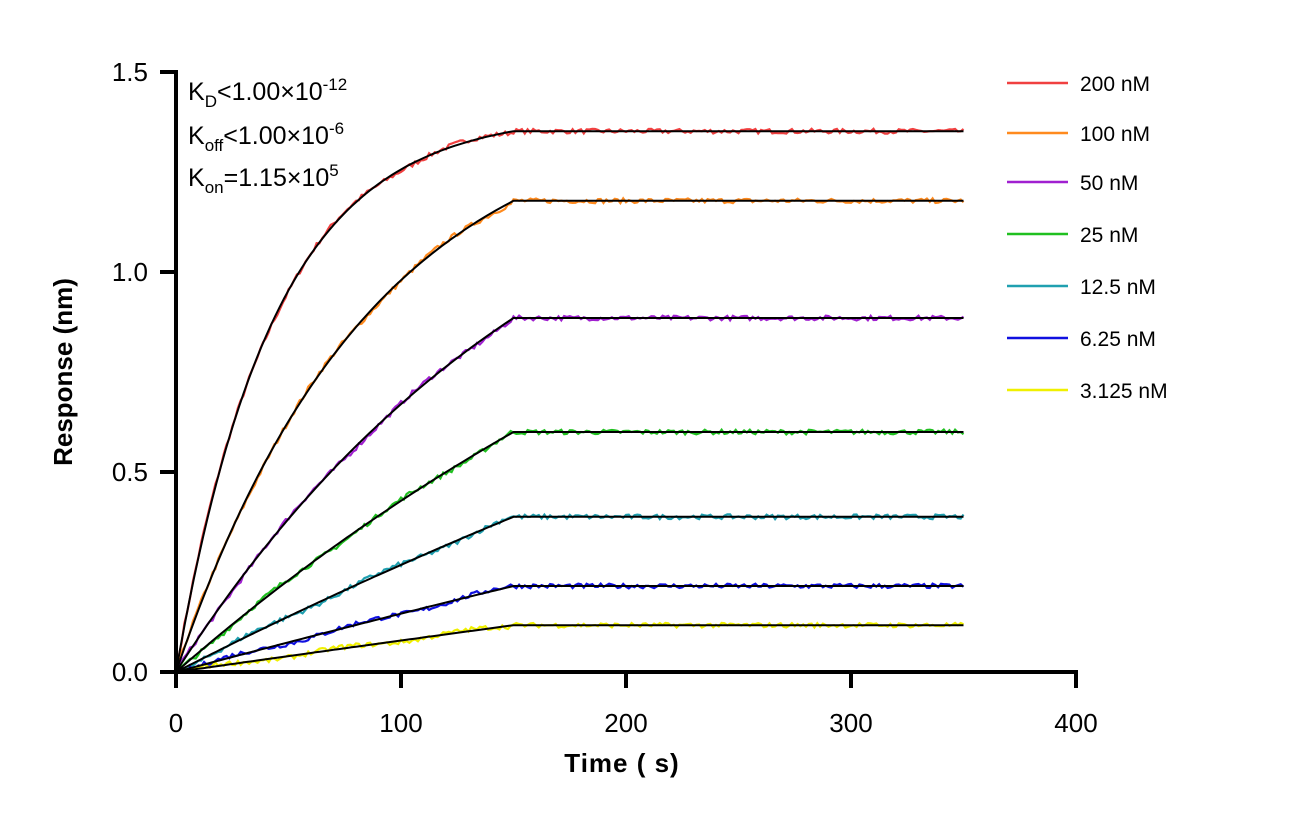 The width and height of the screenshot is (1289, 825). I want to click on legend-label: 3.125 nM, so click(1124, 391).